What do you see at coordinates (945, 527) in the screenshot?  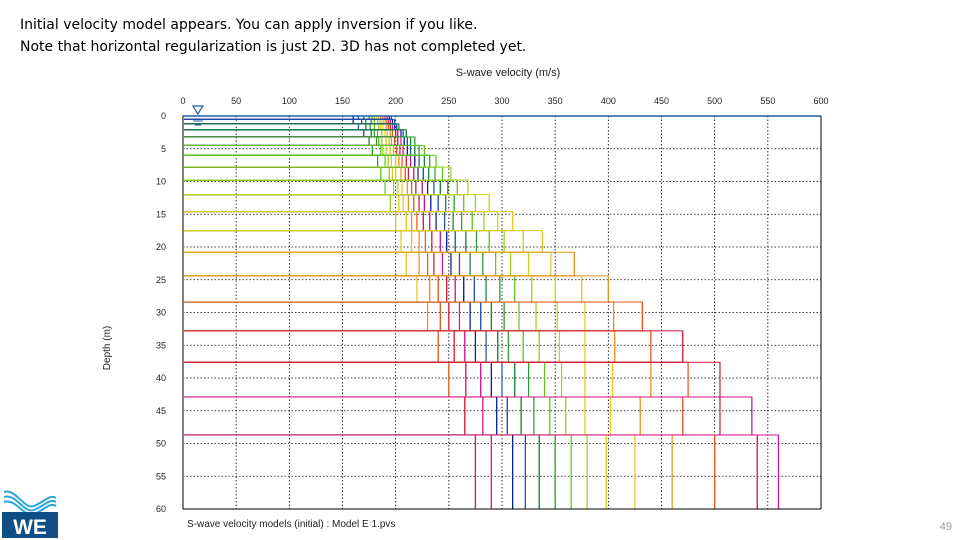 I see `page-number: 49` at bounding box center [945, 527].